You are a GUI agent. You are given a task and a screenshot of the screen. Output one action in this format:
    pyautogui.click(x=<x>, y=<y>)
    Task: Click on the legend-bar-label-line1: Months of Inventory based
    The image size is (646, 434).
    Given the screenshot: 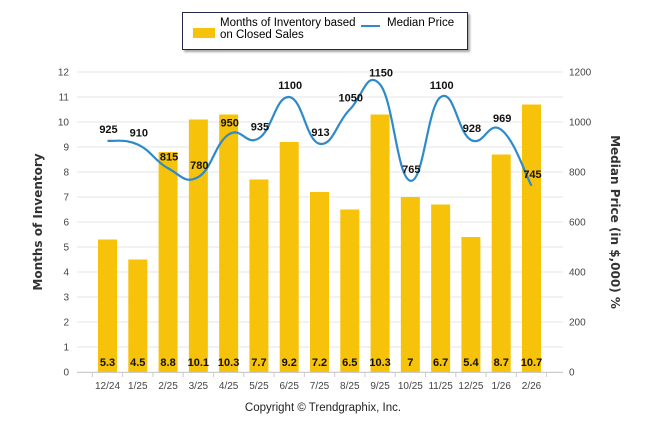 What is the action you would take?
    pyautogui.click(x=288, y=23)
    